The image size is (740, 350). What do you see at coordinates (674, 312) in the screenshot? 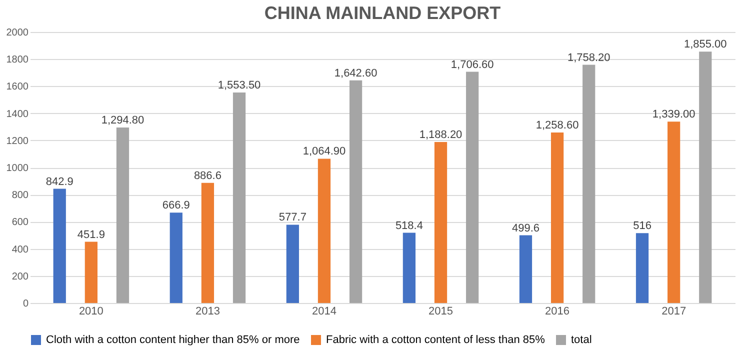
I see `x-tick-label: 2017` at bounding box center [674, 312].